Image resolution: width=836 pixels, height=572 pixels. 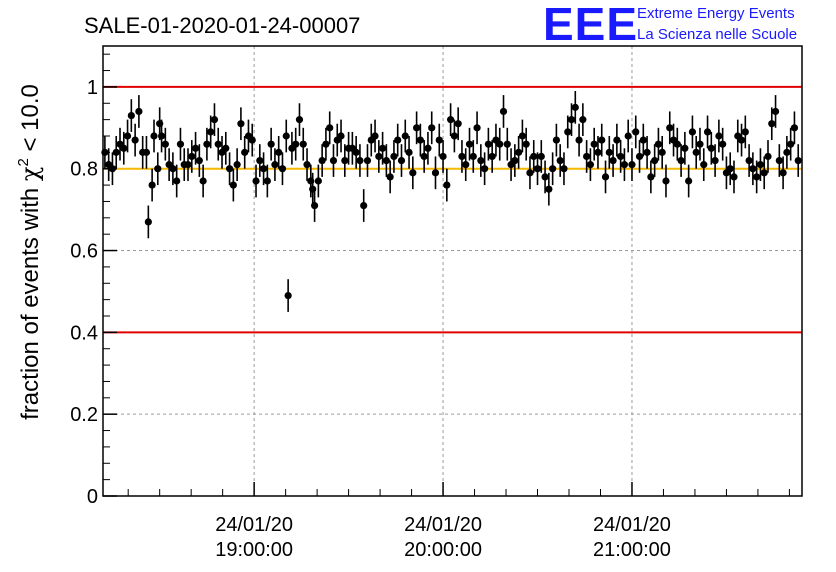 What do you see at coordinates (30, 300) in the screenshot?
I see `y-axis-title-main: fraction of events with` at bounding box center [30, 300].